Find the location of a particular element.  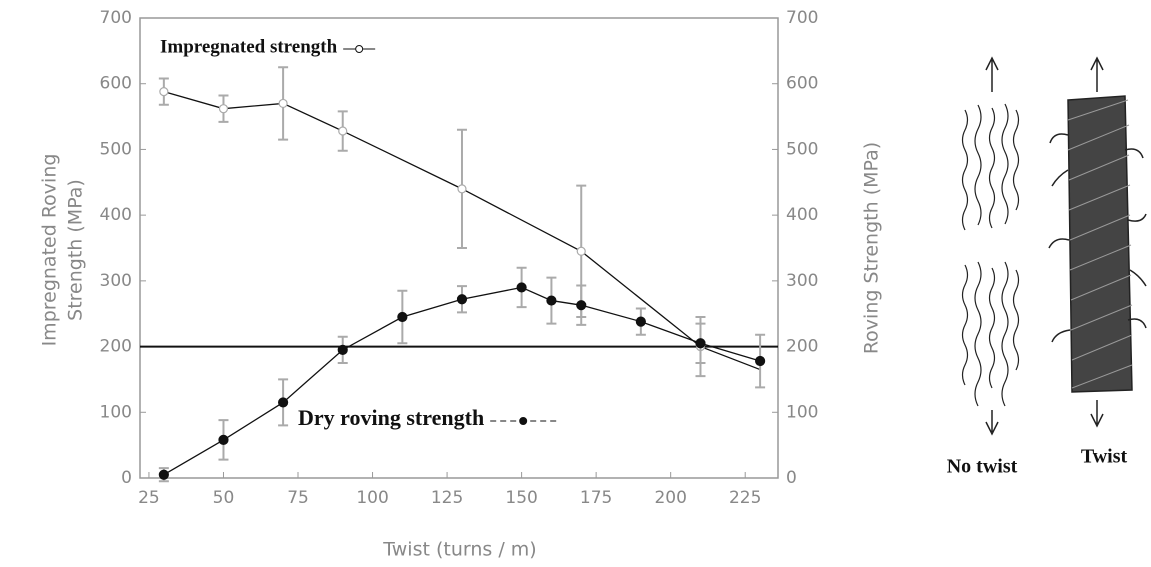

diagram-label: Twist is located at coordinates (1104, 457).